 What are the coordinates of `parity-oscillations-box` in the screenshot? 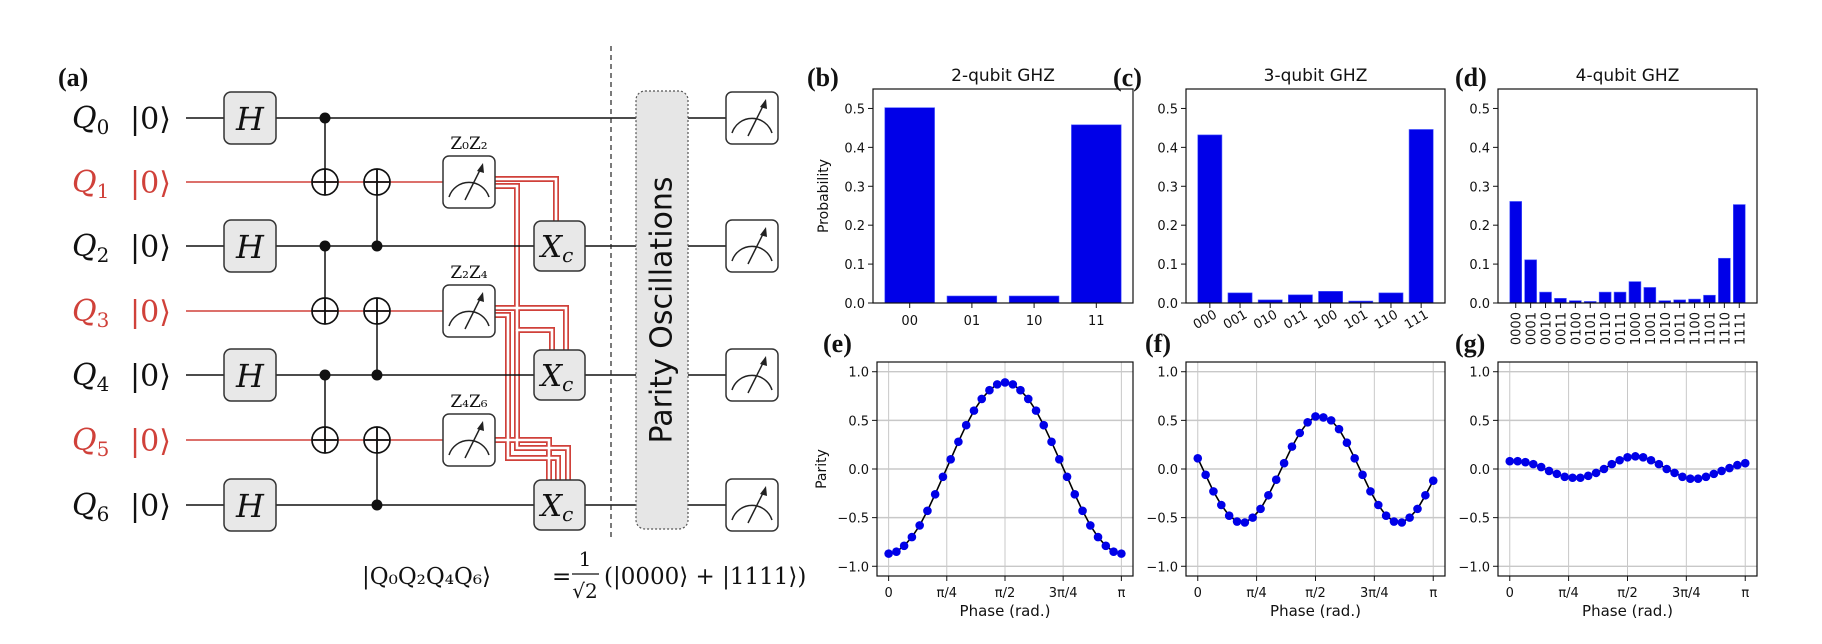 It's located at (662, 310).